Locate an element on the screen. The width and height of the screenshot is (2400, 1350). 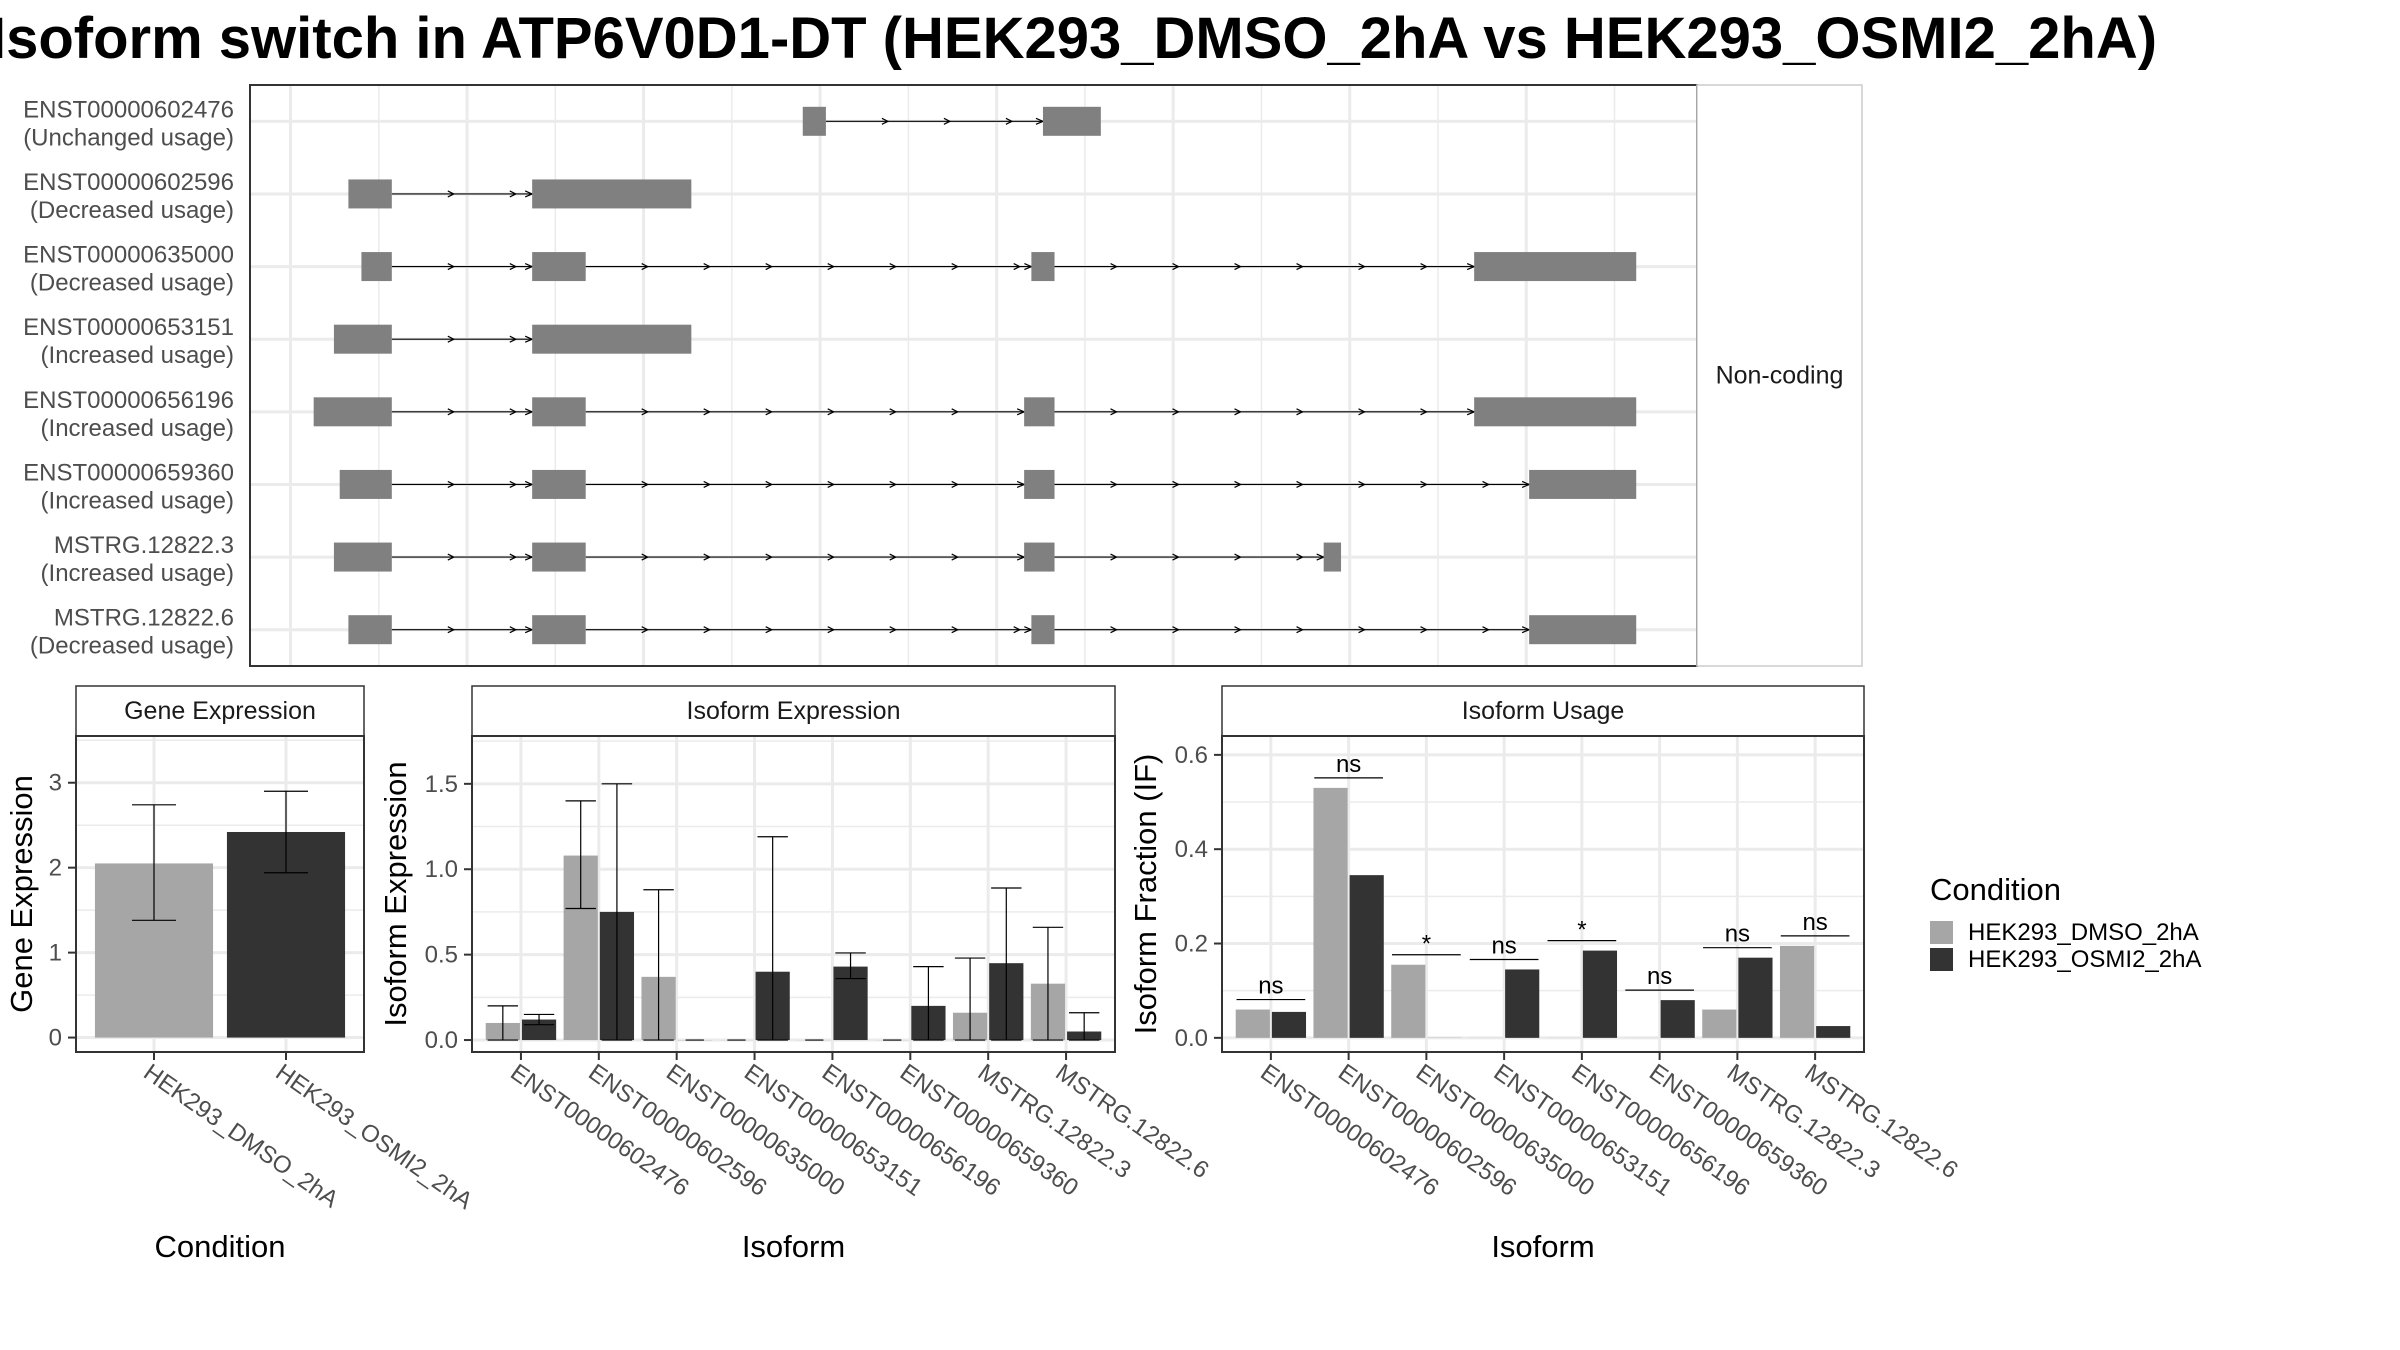
panel-title: Isoform Expression is located at coordinates (794, 711).